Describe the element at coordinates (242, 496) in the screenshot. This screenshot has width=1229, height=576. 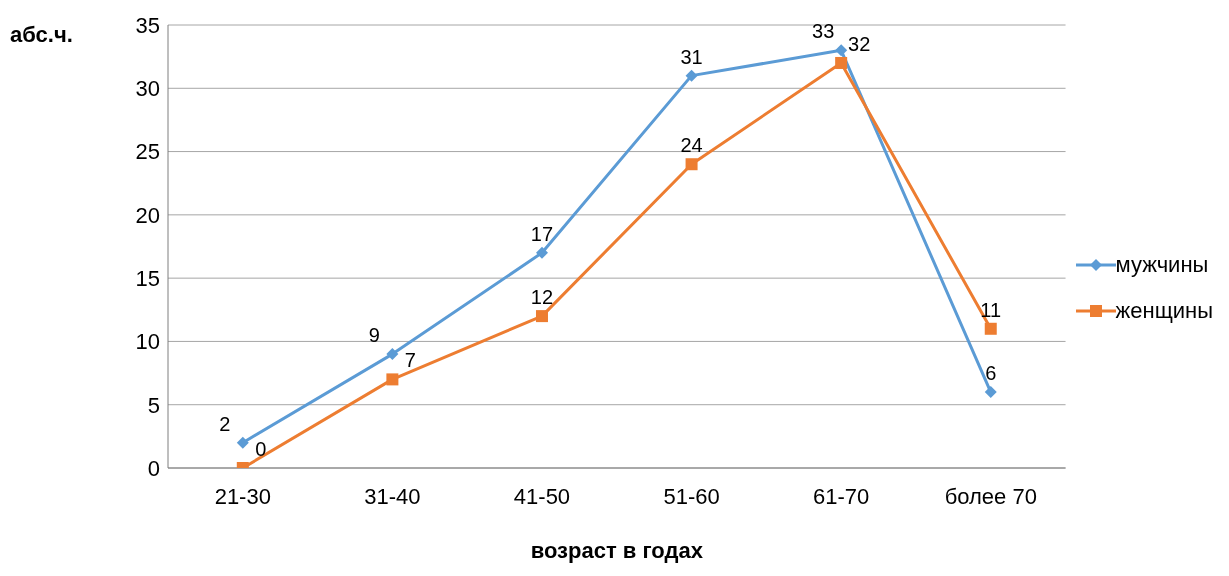
I see `x-tick-label: 21-30` at that location.